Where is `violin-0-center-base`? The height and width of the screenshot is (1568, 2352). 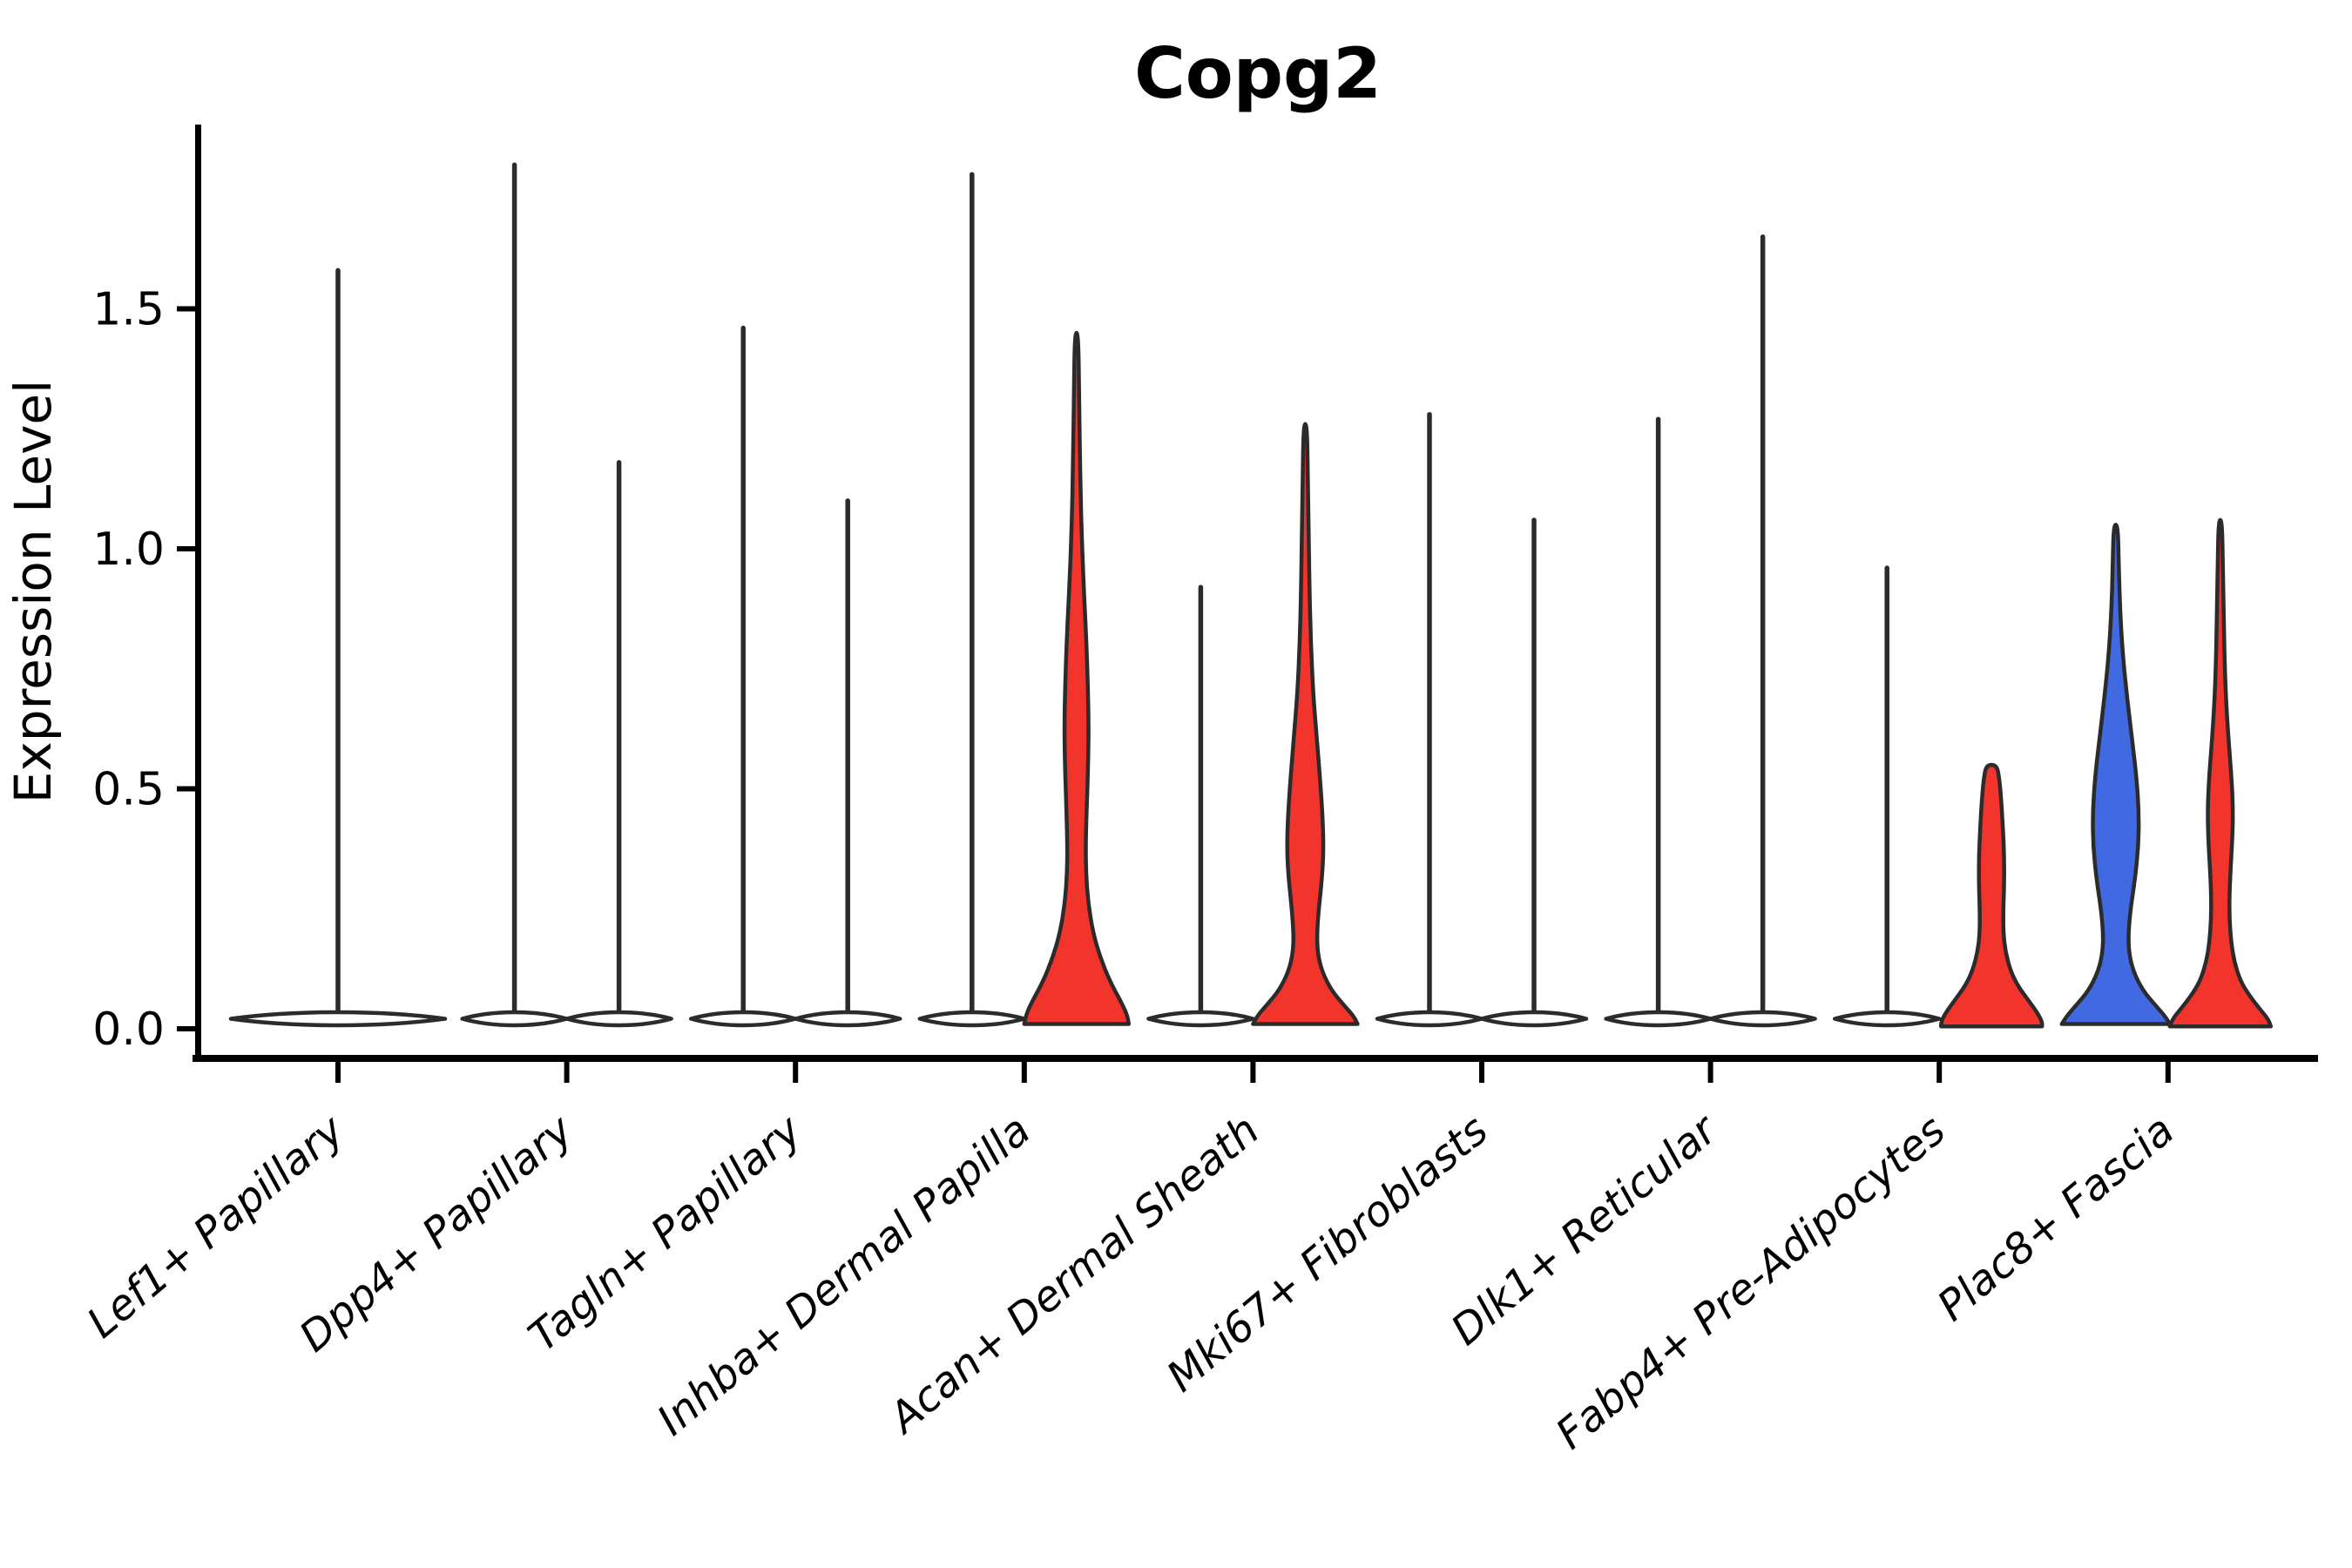 violin-0-center-base is located at coordinates (338, 1019).